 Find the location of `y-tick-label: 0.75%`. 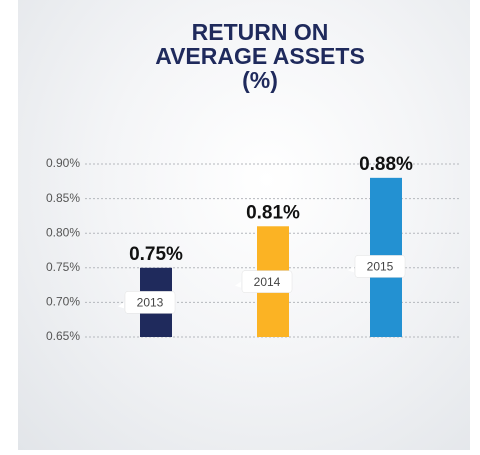

y-tick-label: 0.75% is located at coordinates (63, 267).